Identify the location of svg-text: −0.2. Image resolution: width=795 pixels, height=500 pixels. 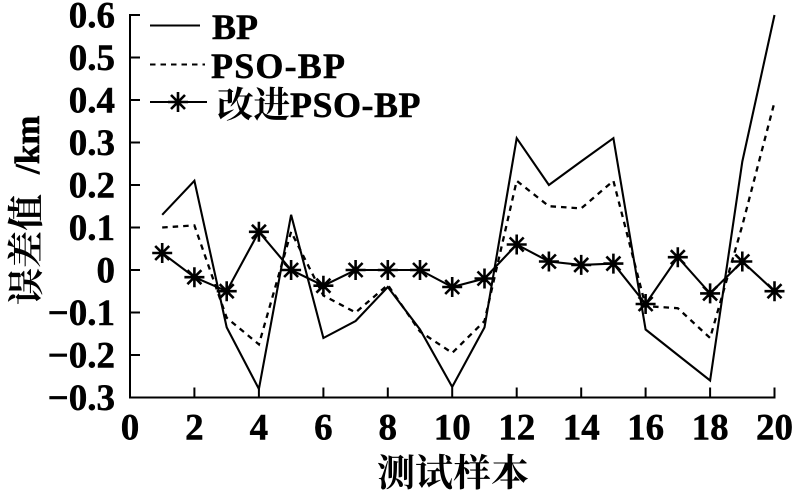
(81, 356).